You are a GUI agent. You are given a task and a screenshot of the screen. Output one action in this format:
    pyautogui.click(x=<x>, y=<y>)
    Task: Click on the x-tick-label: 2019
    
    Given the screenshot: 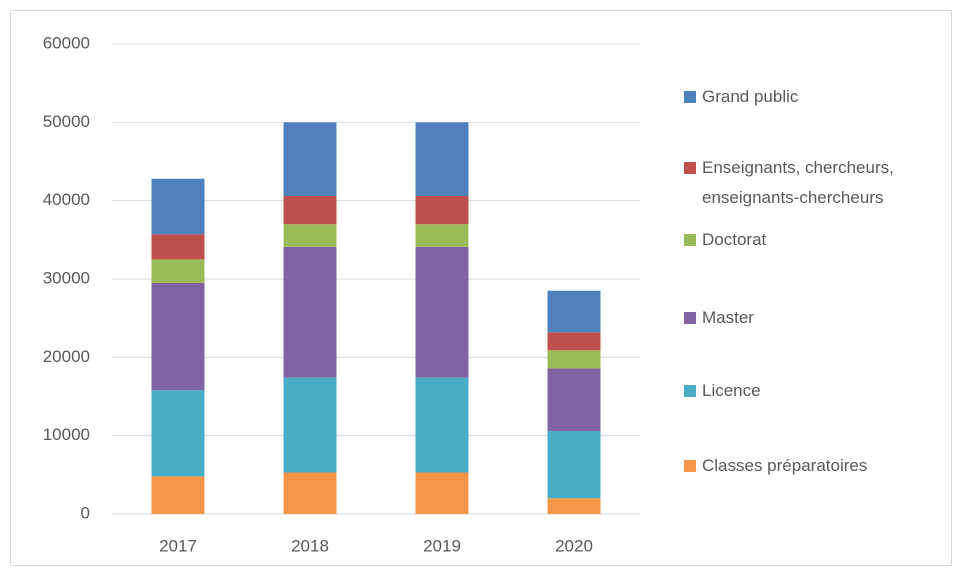 What is the action you would take?
    pyautogui.click(x=442, y=545)
    